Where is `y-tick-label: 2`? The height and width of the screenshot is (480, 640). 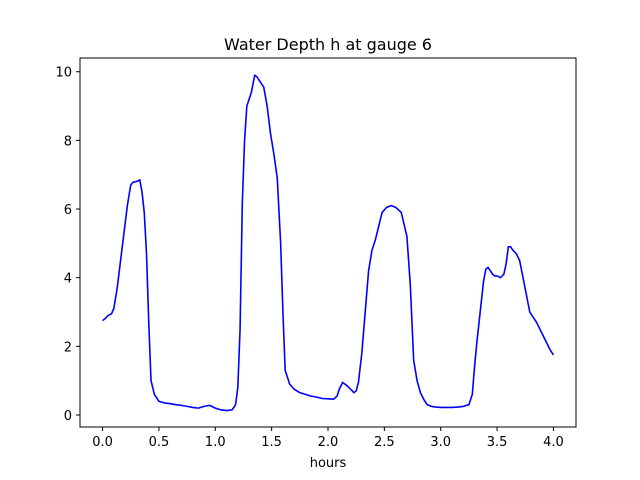 y-tick-label: 2 is located at coordinates (68, 347).